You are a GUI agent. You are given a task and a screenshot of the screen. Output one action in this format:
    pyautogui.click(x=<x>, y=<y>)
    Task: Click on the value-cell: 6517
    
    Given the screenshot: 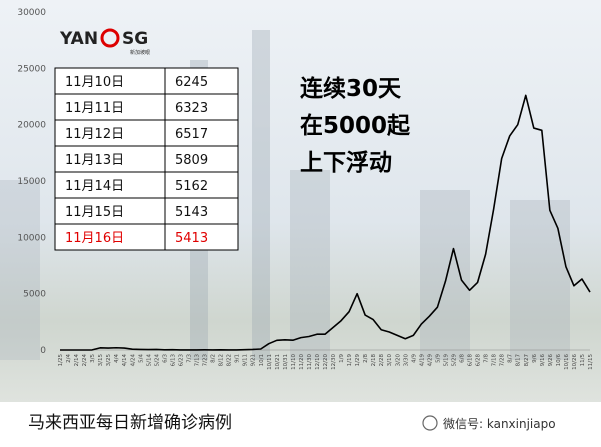 What is the action you would take?
    pyautogui.click(x=191, y=134)
    